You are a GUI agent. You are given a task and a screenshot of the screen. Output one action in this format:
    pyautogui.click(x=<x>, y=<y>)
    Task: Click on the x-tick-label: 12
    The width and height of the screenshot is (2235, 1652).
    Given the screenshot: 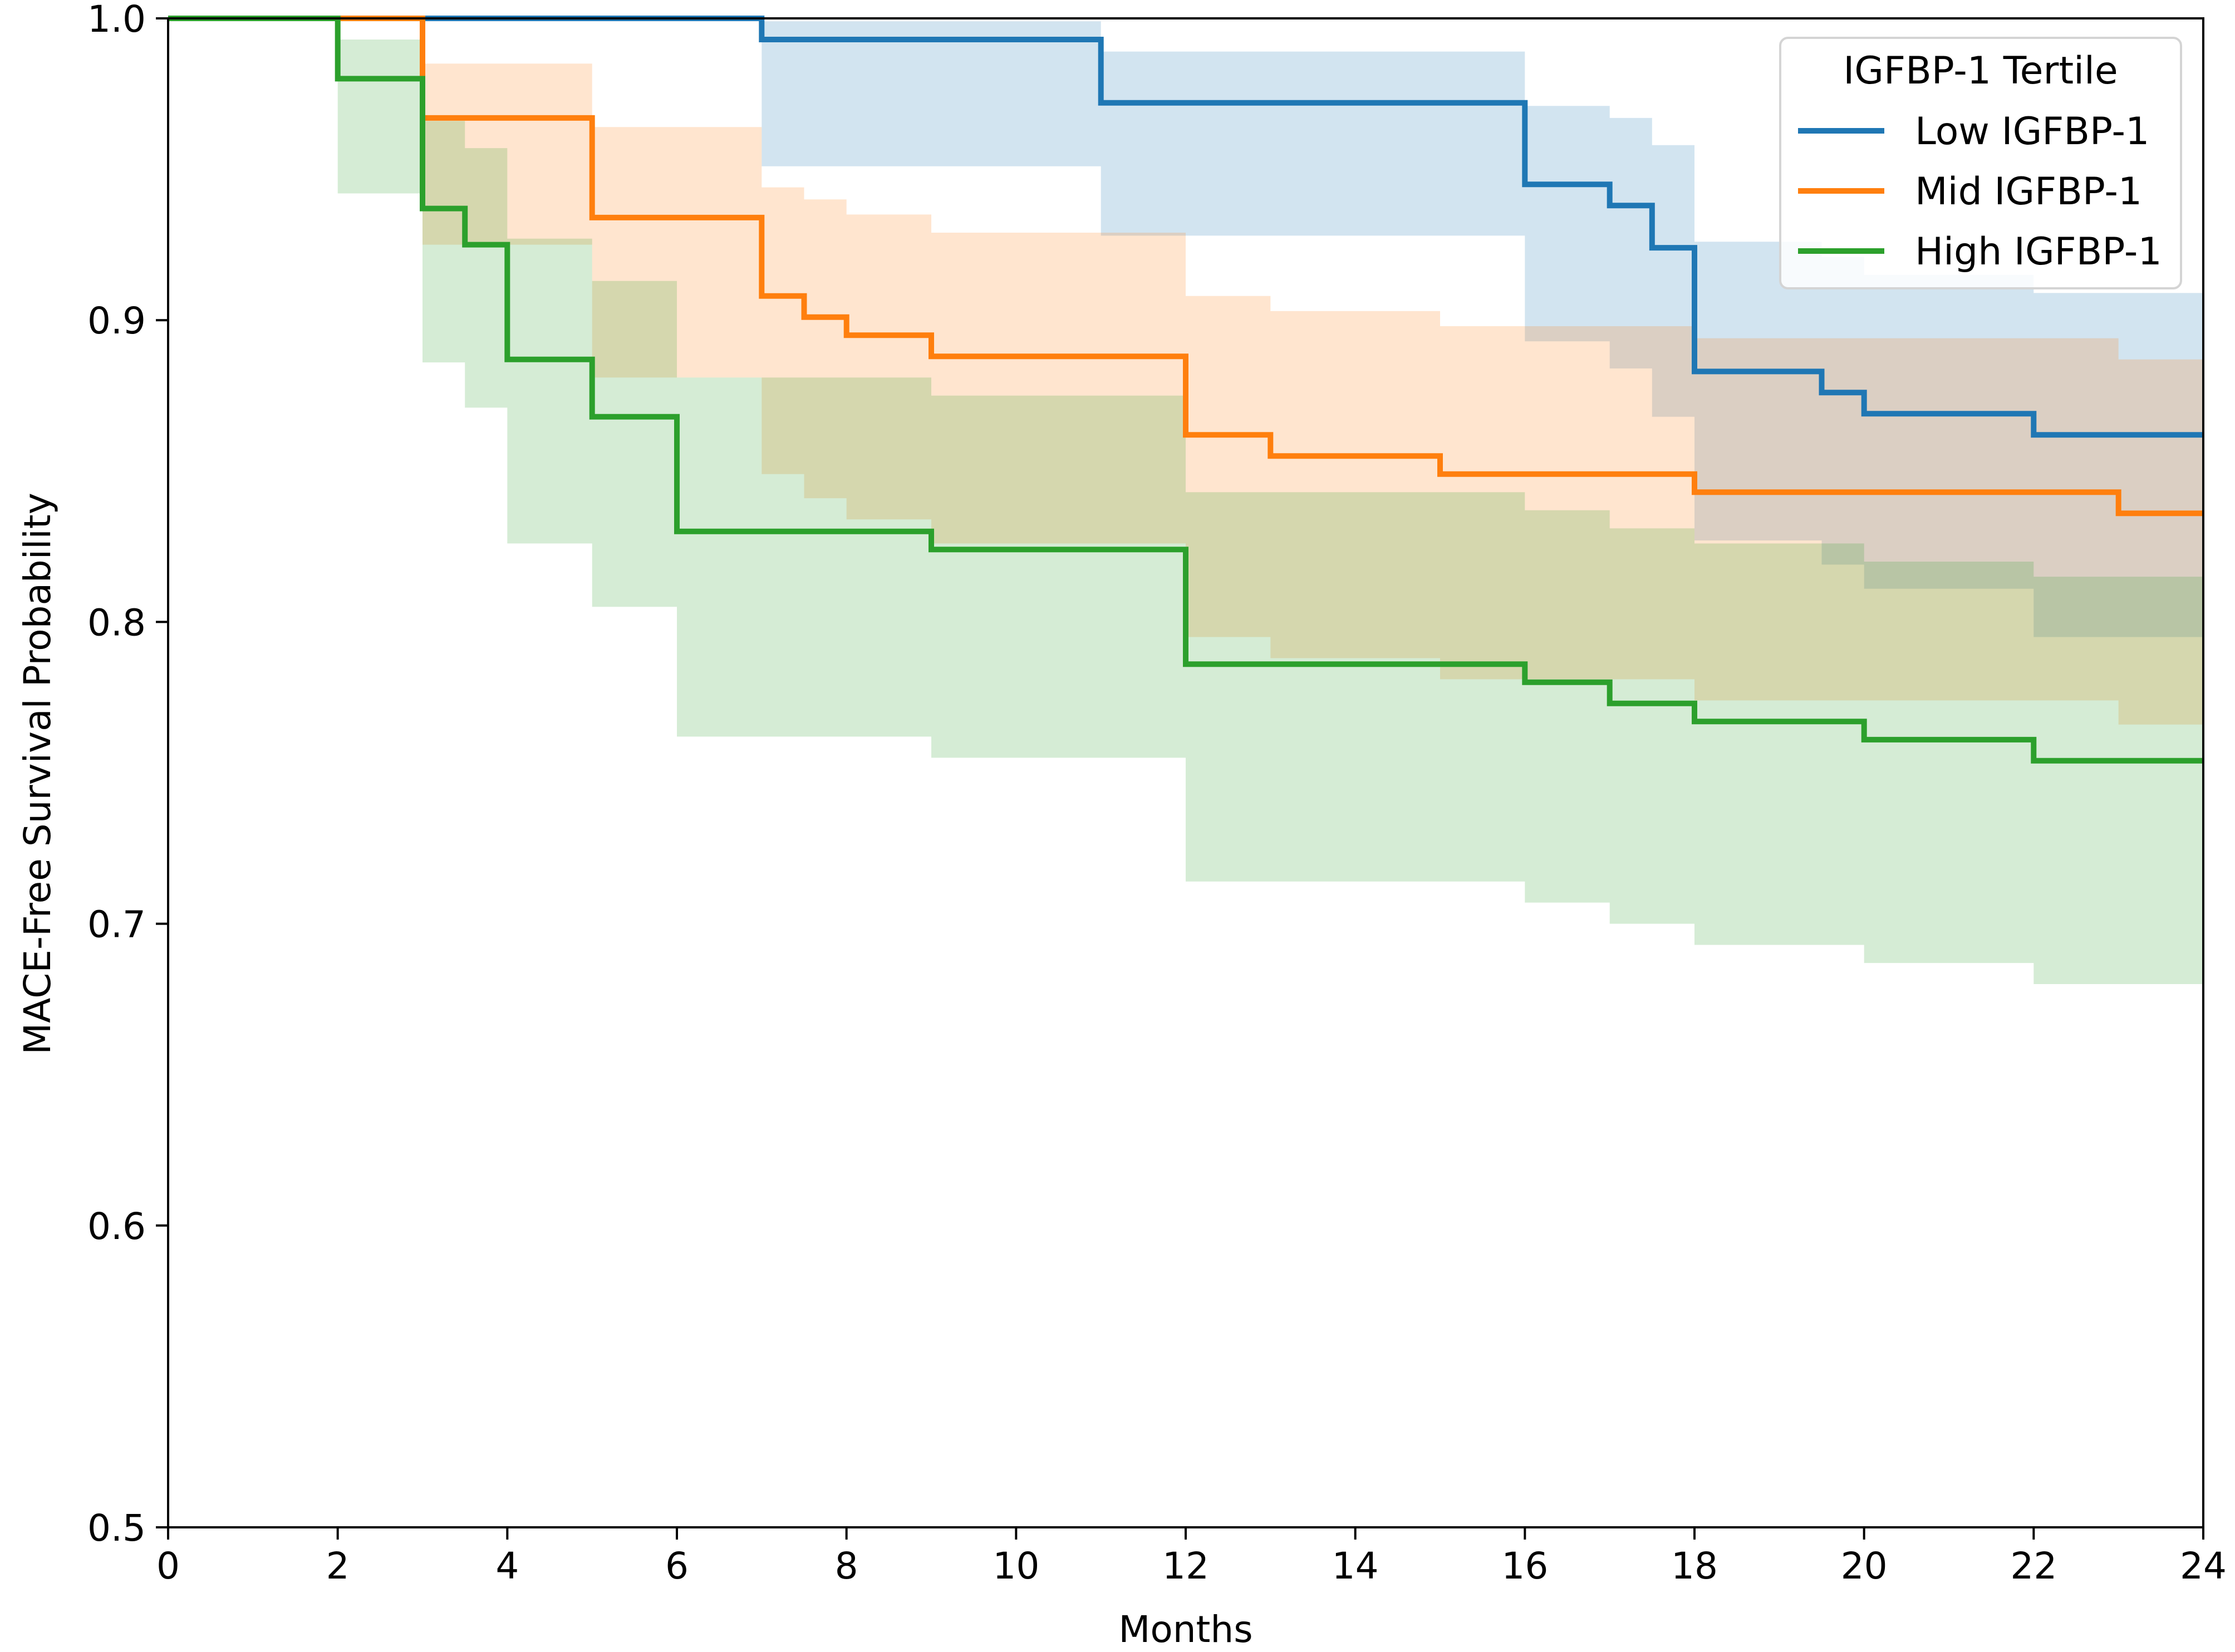 What is the action you would take?
    pyautogui.click(x=1186, y=1566)
    